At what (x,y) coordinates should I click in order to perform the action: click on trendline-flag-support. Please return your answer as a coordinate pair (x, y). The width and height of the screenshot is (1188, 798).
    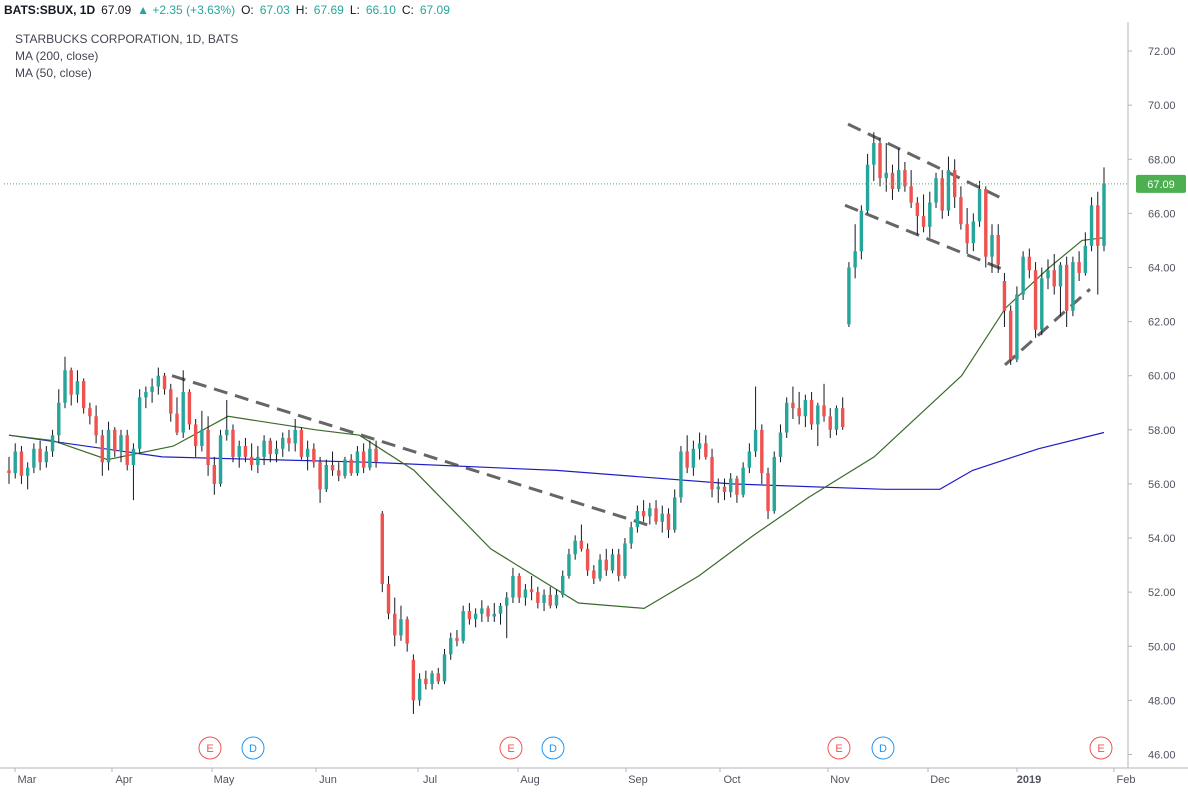
    Looking at the image, I should click on (1047, 327).